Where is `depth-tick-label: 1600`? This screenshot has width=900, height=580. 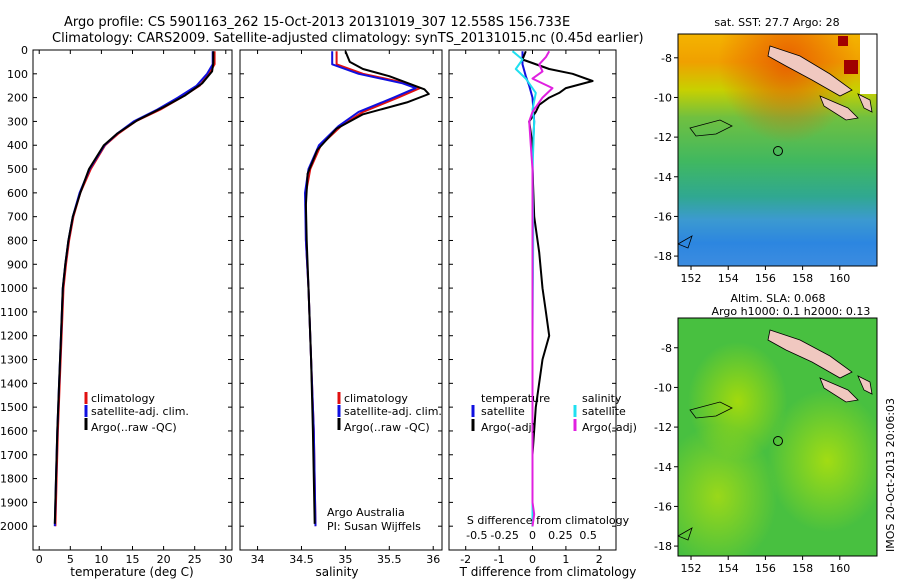
depth-tick-label: 1600 is located at coordinates (14, 431).